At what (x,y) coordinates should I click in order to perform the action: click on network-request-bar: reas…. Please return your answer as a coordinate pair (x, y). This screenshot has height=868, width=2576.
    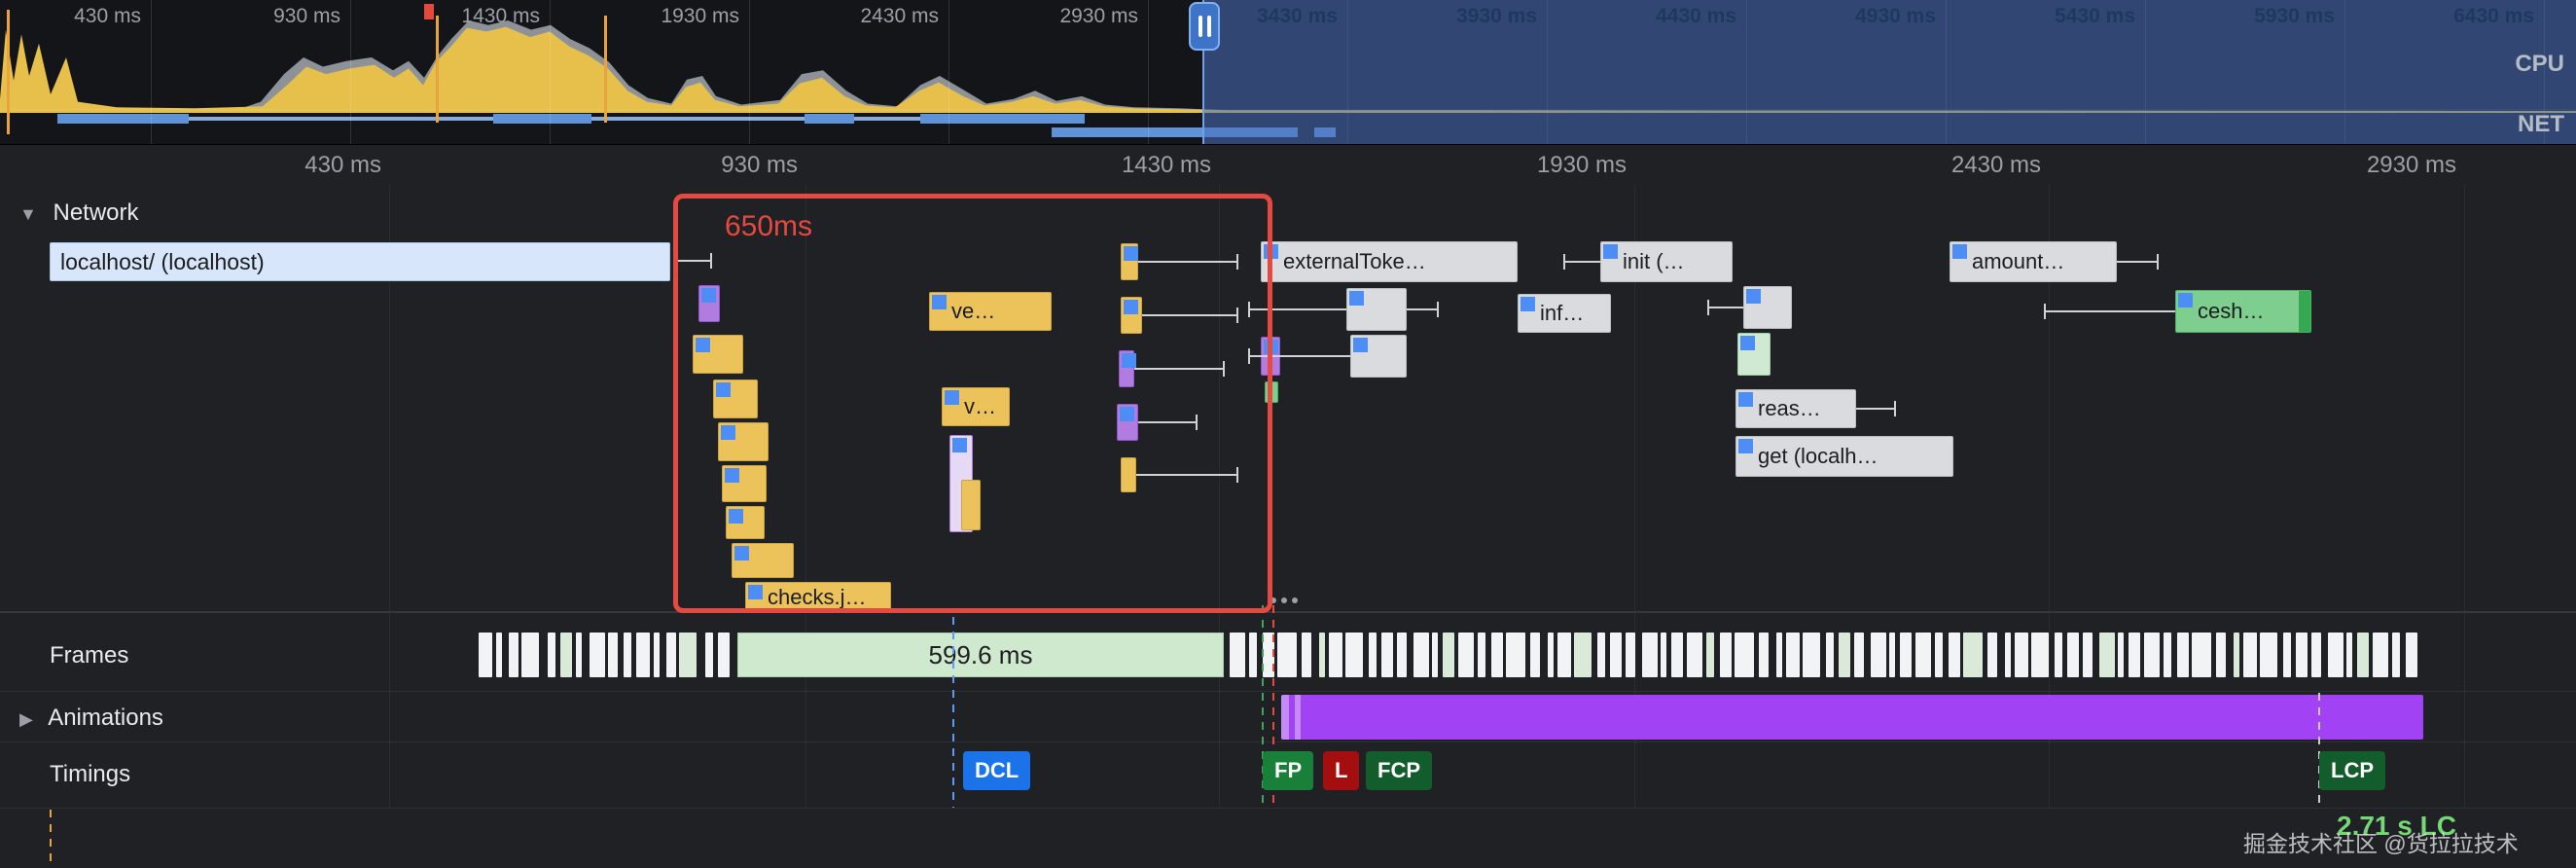
    Looking at the image, I should click on (1795, 409).